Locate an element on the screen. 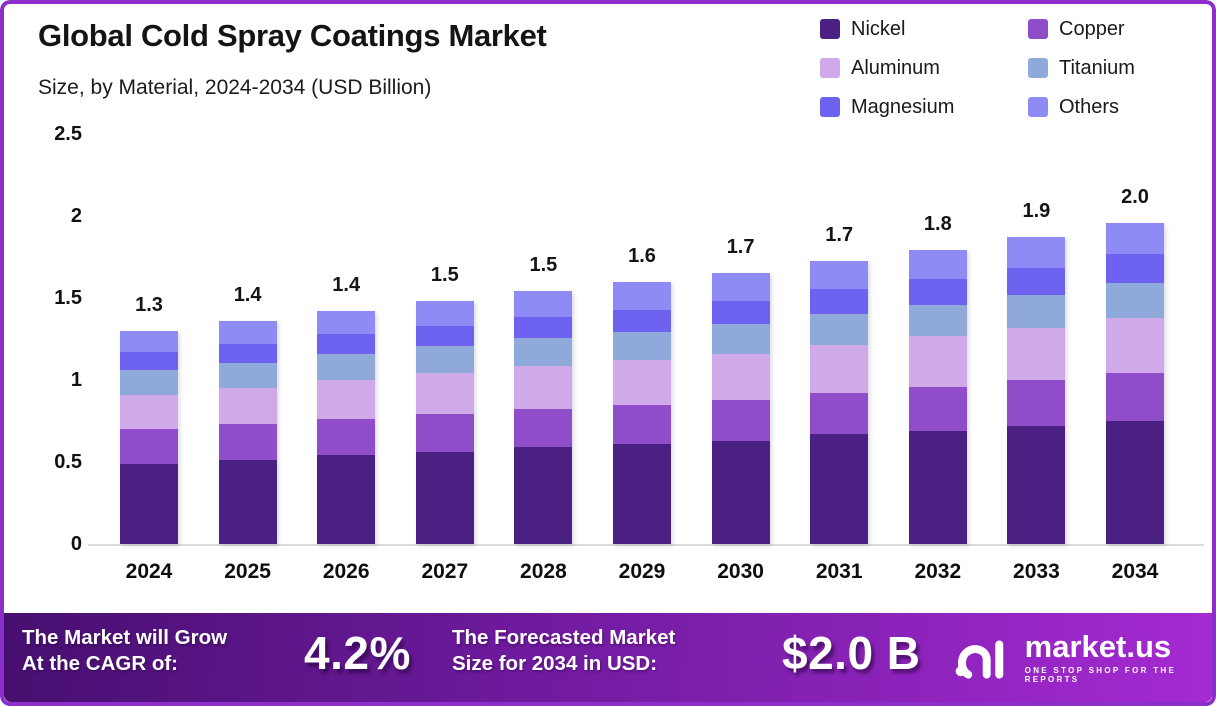  bar-total-label-2032: 1.8 is located at coordinates (937, 224).